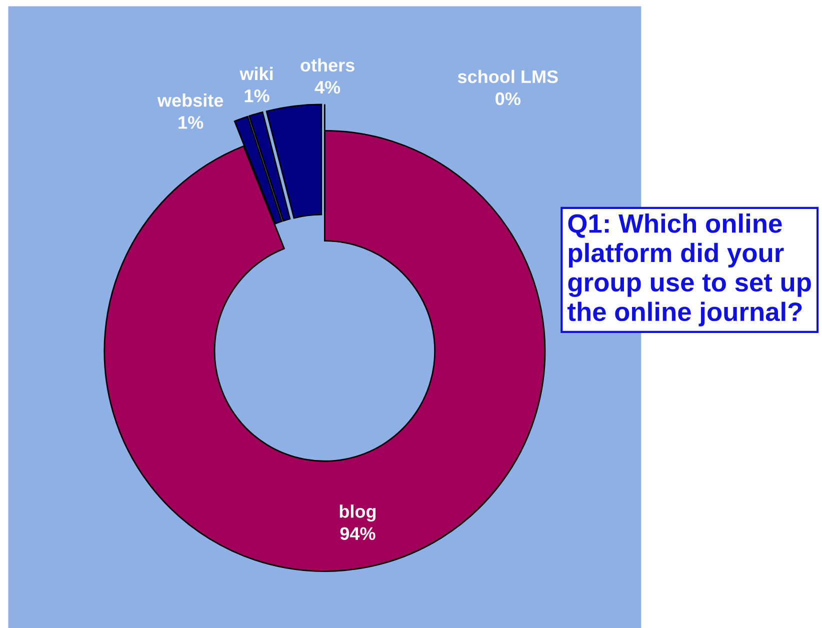 The width and height of the screenshot is (822, 628). I want to click on slice-label: others, so click(327, 65).